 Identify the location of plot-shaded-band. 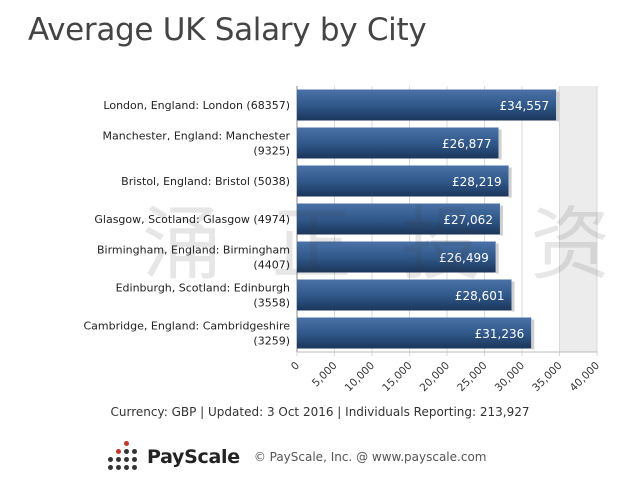
(578, 219).